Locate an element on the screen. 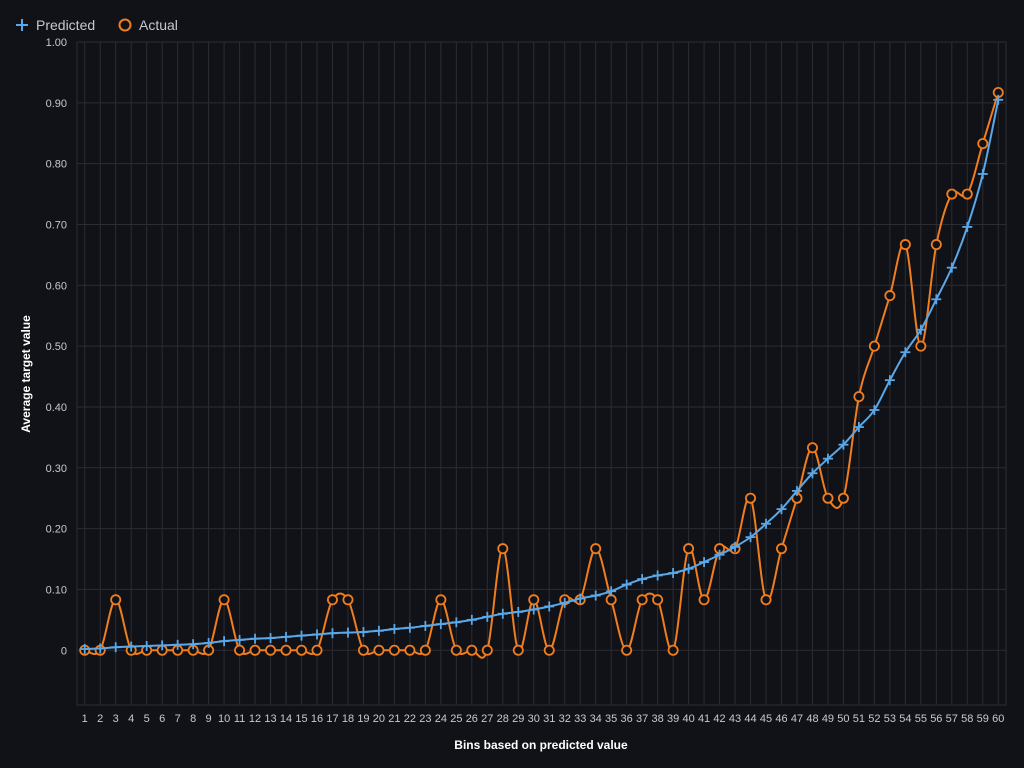 This screenshot has height=768, width=1024. x-tick-label: 49 is located at coordinates (828, 719).